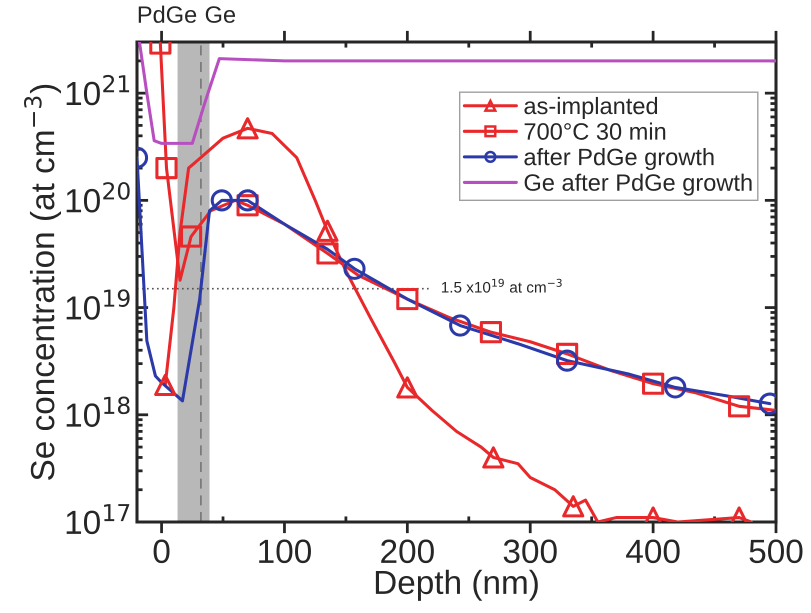 Image resolution: width=811 pixels, height=613 pixels. Describe the element at coordinates (98, 304) in the screenshot. I see `y-tick-label: 10$^{19}$` at that location.